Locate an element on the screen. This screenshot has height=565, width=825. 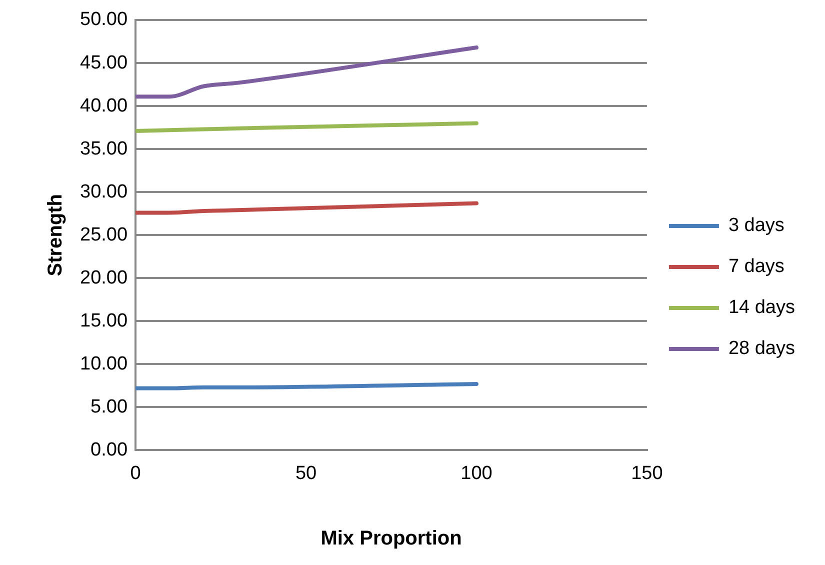
y-tick-label: 40.00 is located at coordinates (104, 105).